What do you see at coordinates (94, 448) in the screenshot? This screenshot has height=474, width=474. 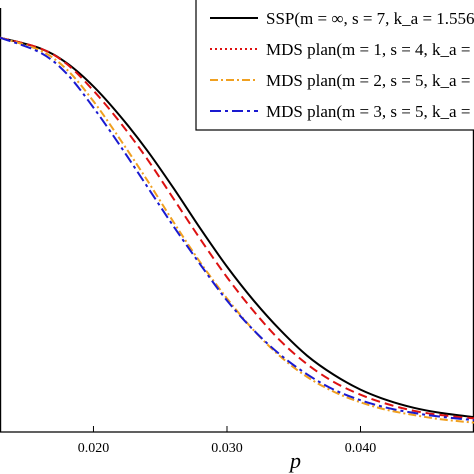 I see `x-tick-label: 0.020` at bounding box center [94, 448].